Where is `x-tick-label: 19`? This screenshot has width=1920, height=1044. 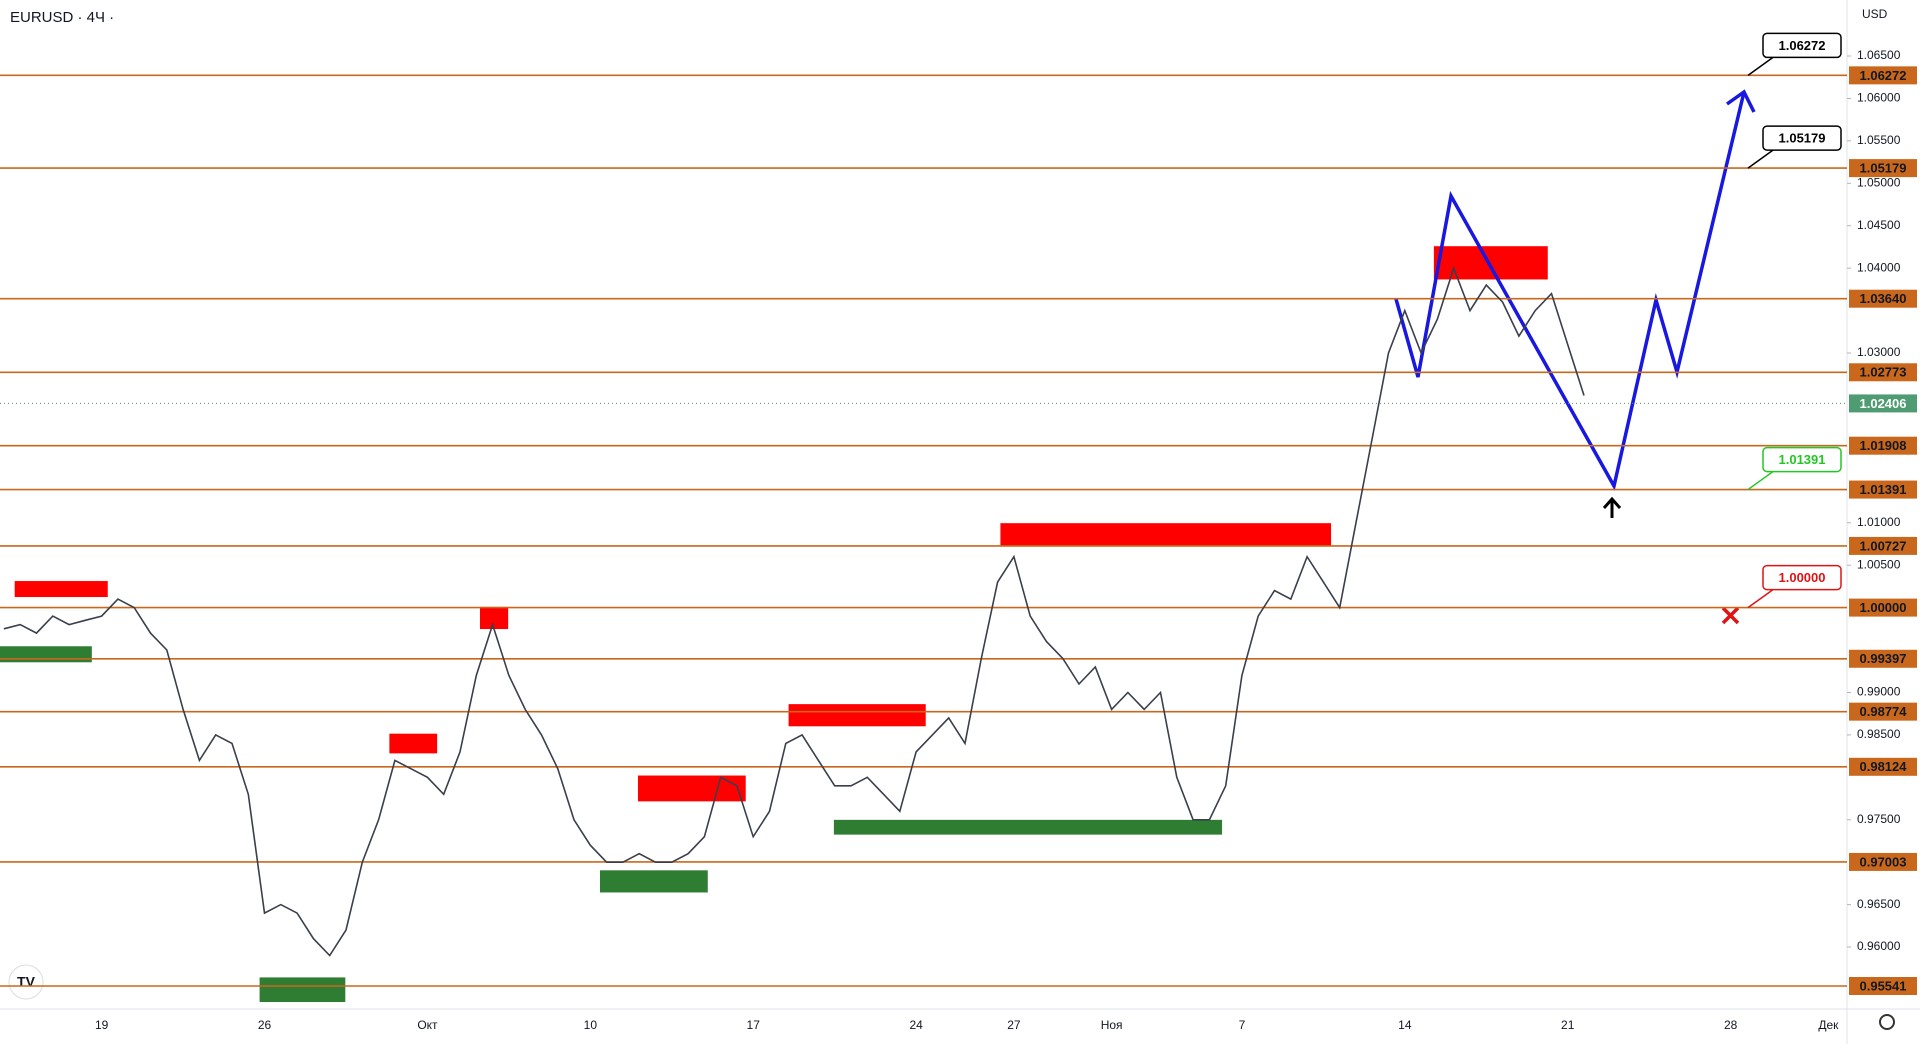 x-tick-label: 19 is located at coordinates (102, 1025).